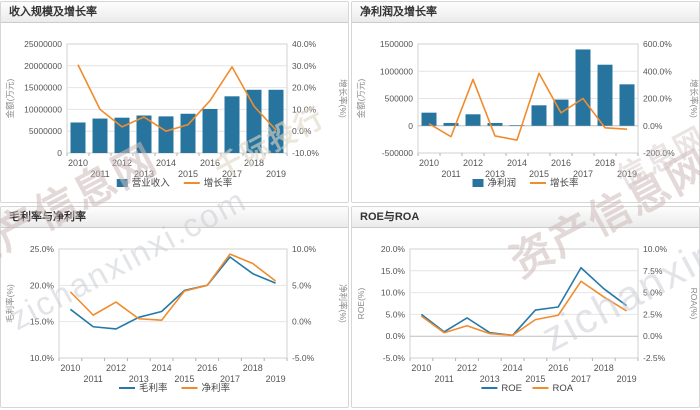  I want to click on svg-text: -2.5%, so click(654, 358).